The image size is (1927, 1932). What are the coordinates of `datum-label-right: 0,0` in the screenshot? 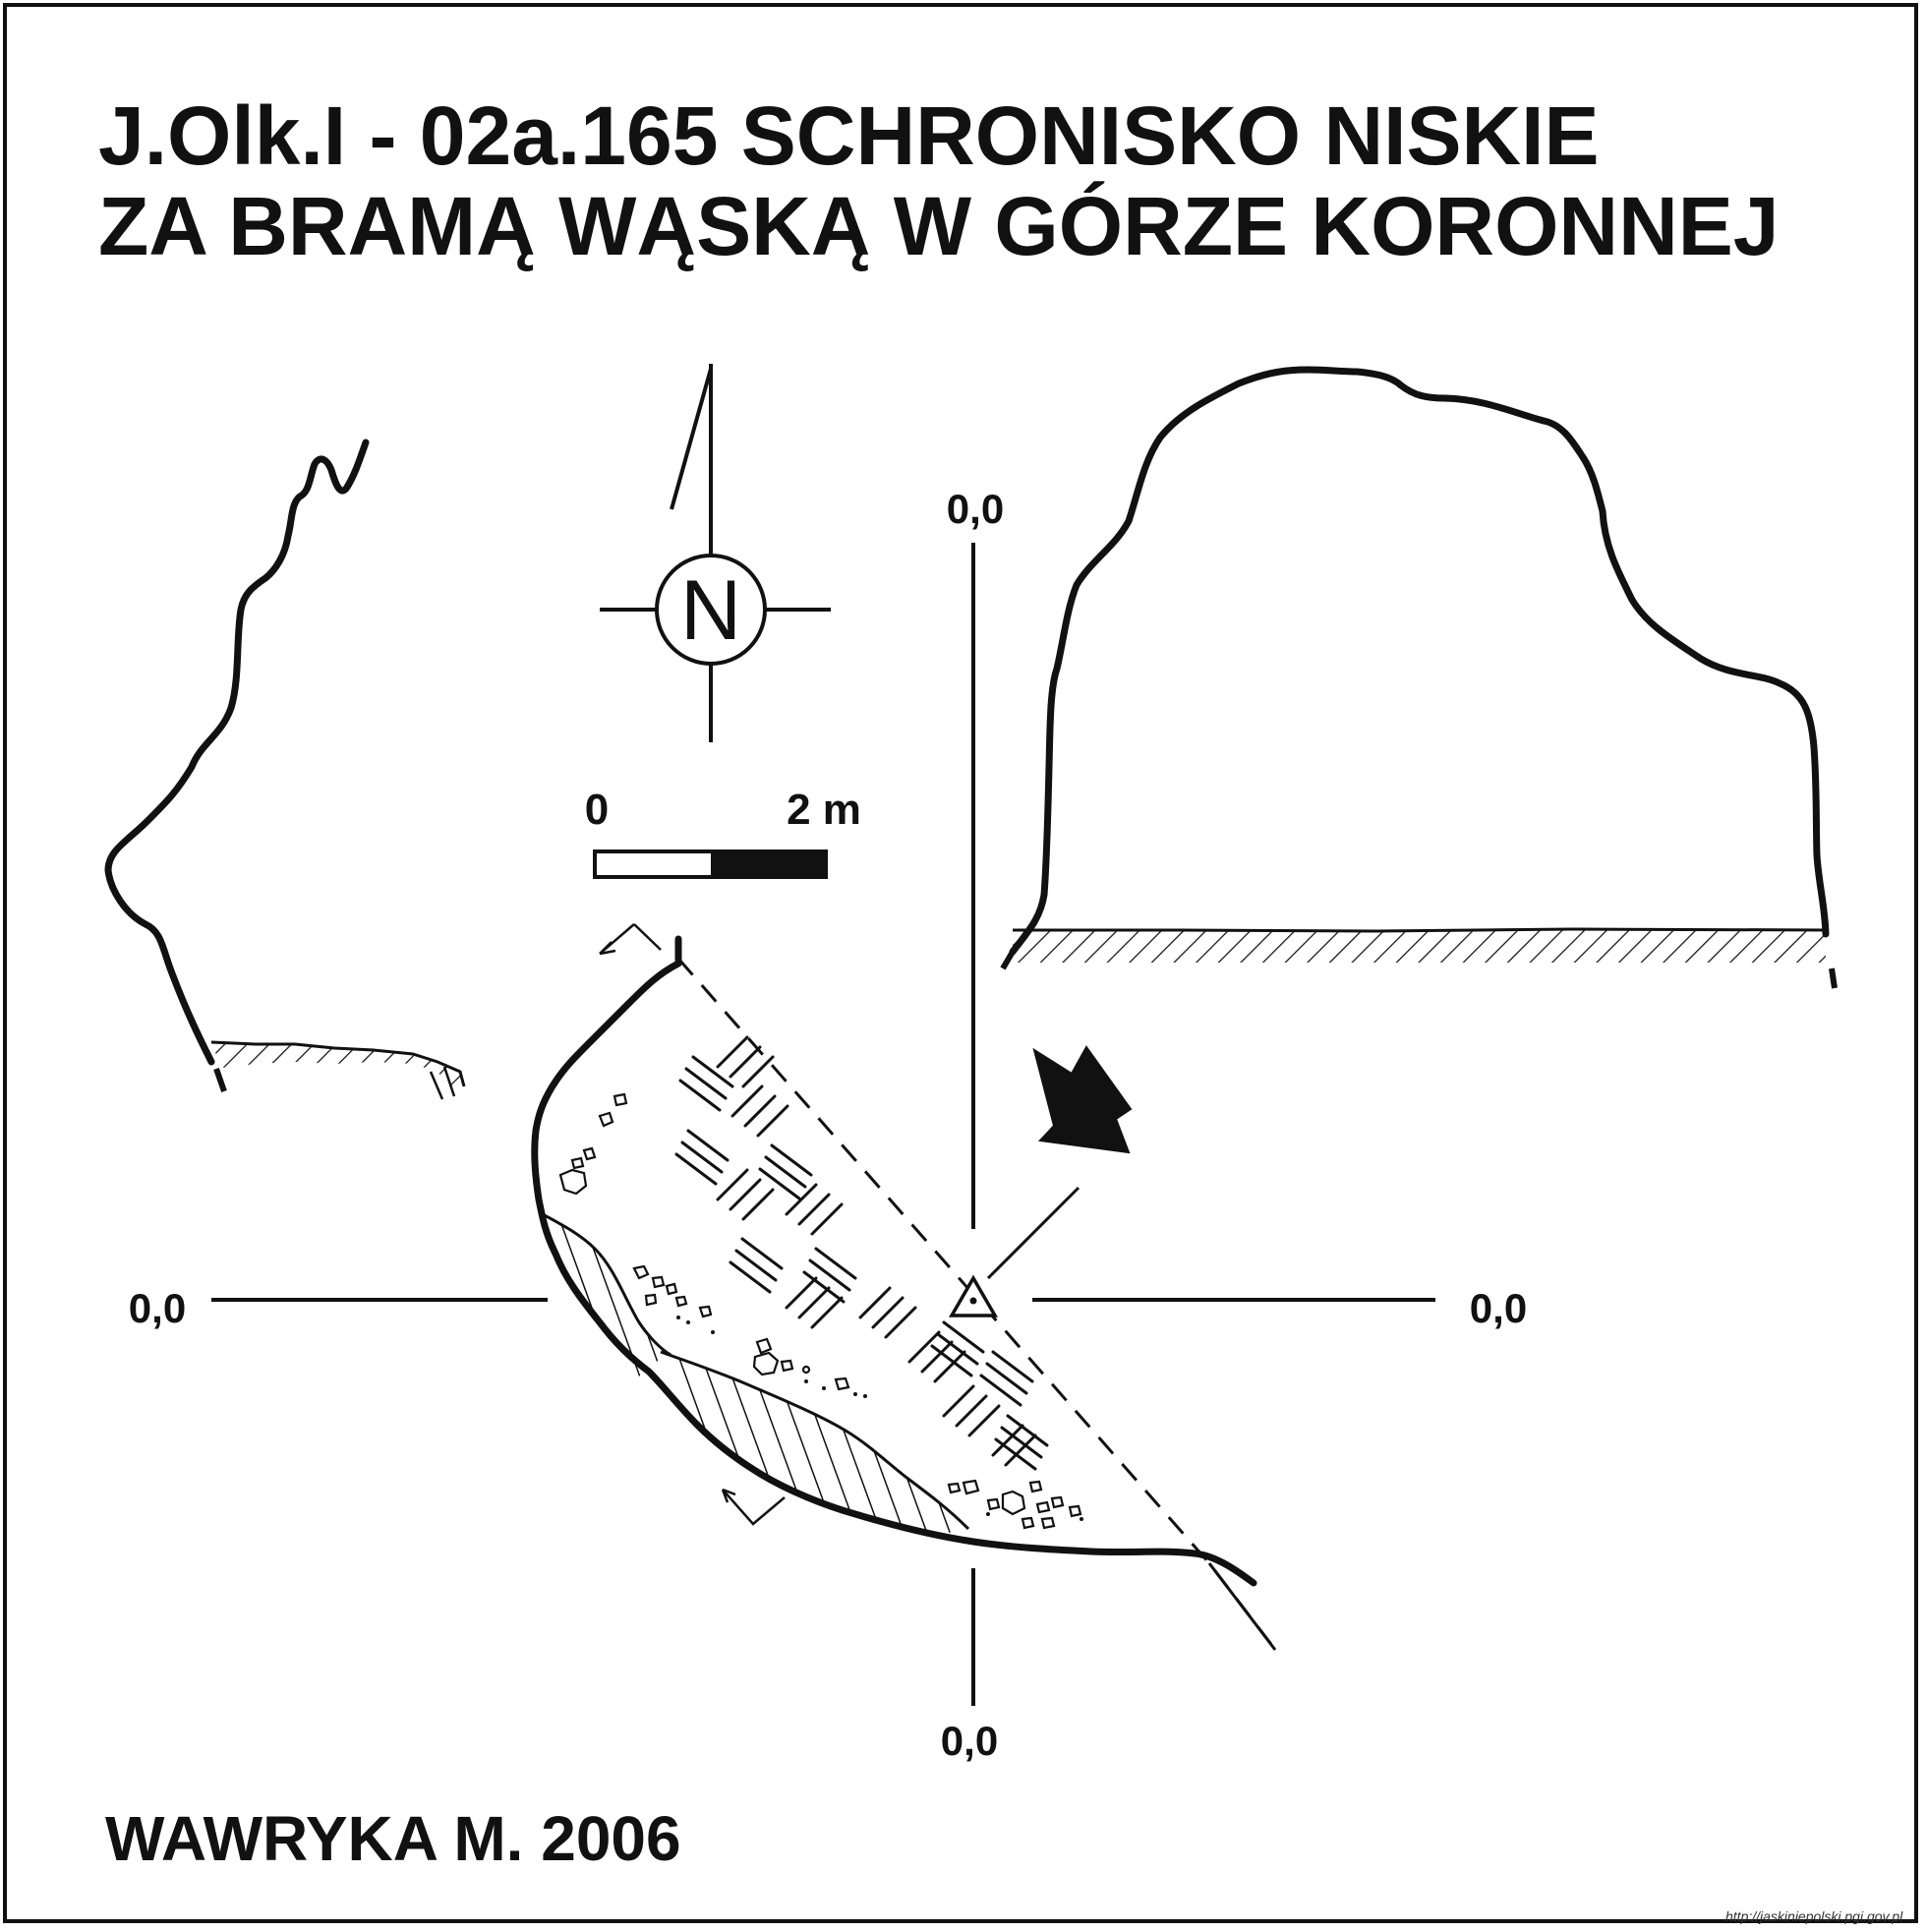 It's located at (1498, 1308).